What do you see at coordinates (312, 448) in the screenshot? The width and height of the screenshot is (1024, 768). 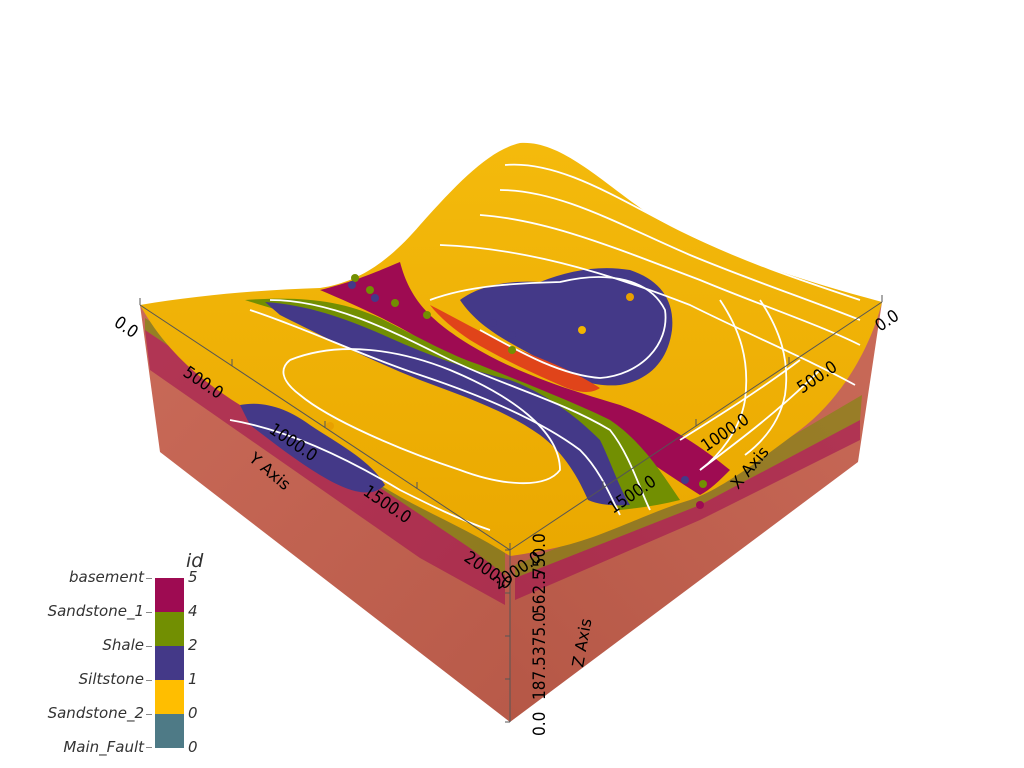 I see `surface-shale-patch-sw` at bounding box center [312, 448].